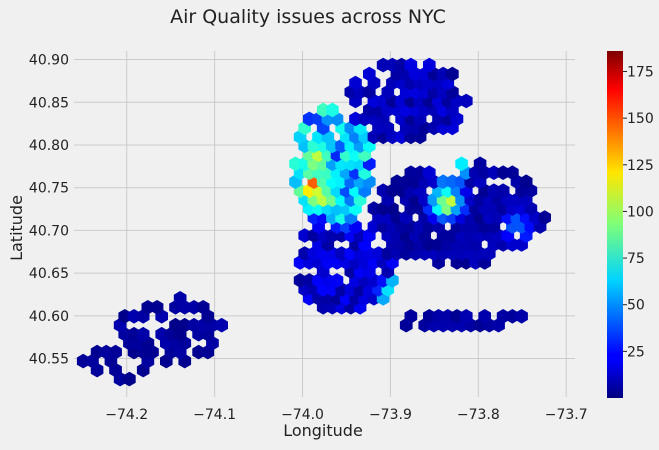  Describe the element at coordinates (390, 415) in the screenshot. I see `x-tick-label: −73.9` at that location.